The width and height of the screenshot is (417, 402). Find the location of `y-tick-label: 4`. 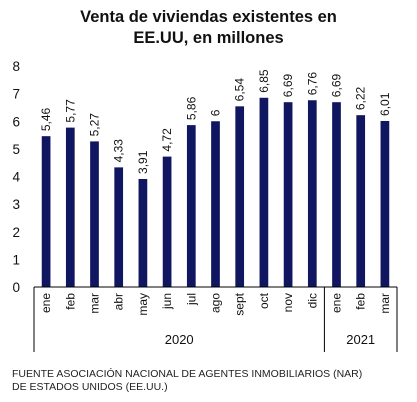

y-tick-label: 4 is located at coordinates (16, 177).